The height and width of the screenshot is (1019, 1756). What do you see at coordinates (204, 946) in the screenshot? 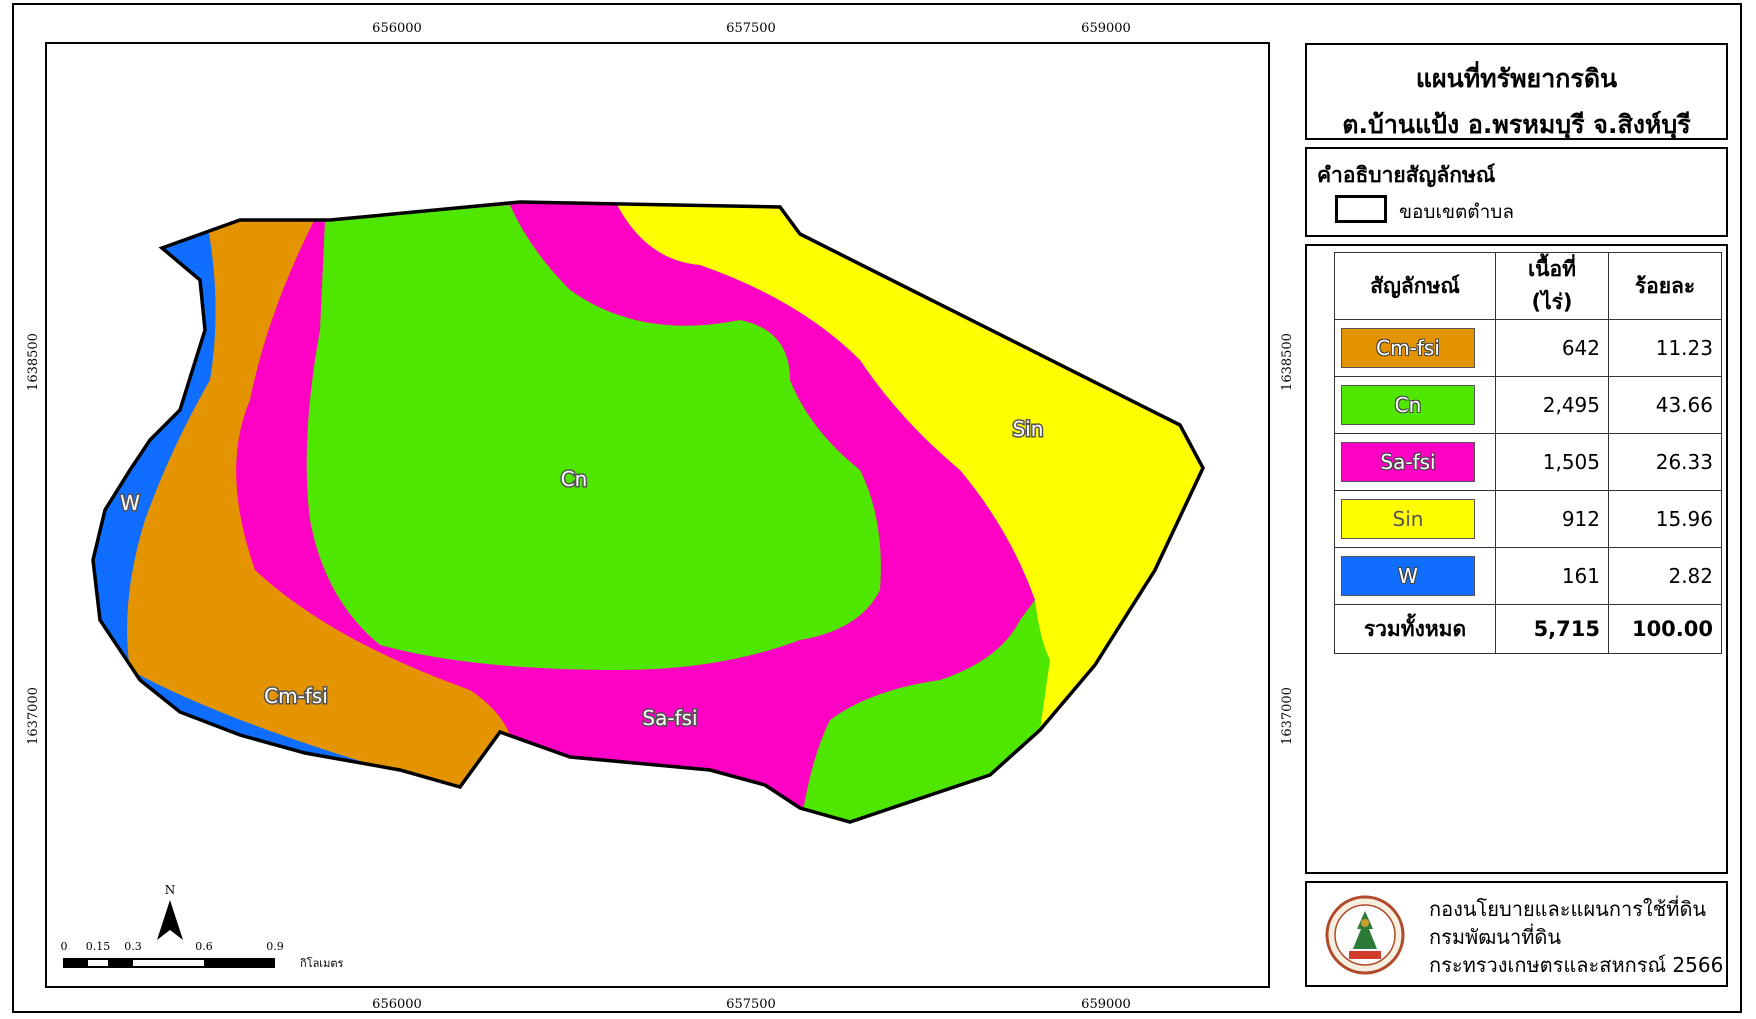
I see `scale-tick-3: 0.6` at bounding box center [204, 946].